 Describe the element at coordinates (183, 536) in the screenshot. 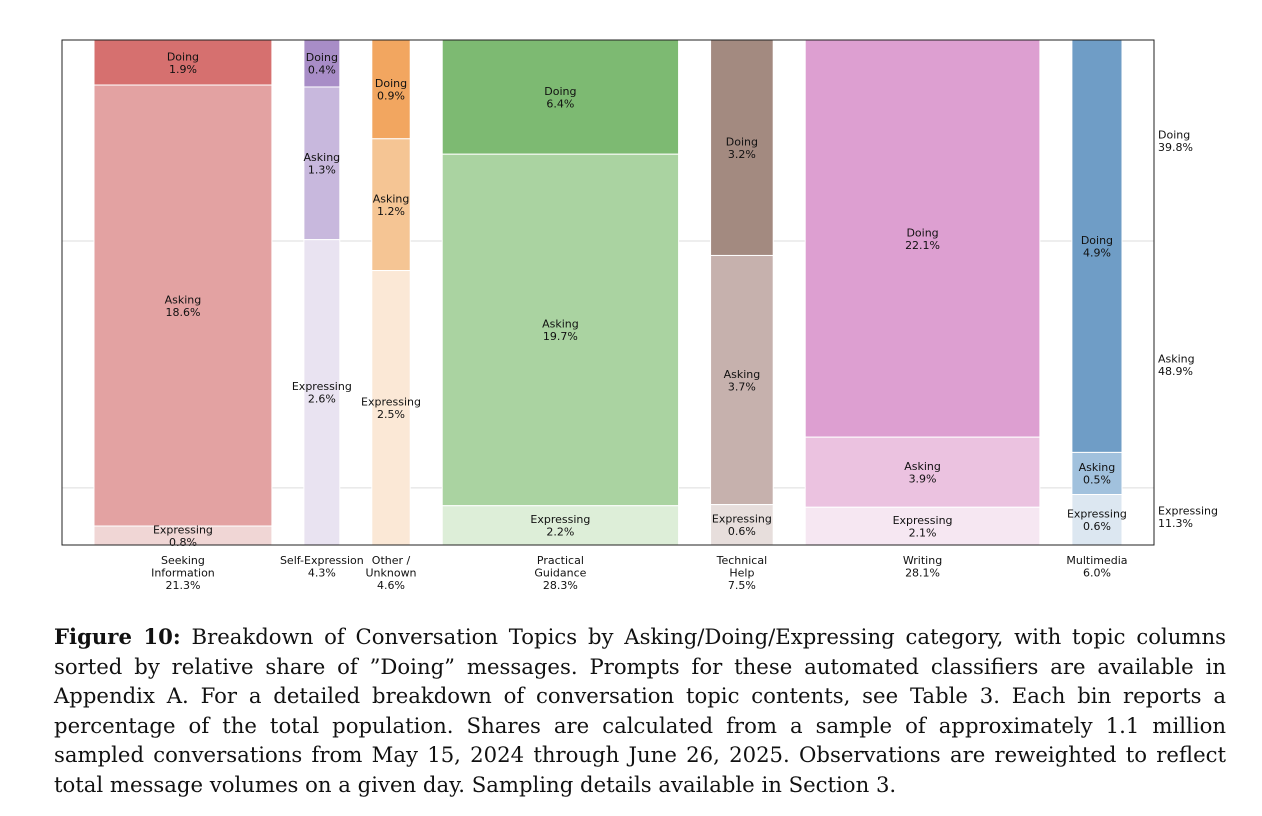

I see `label-seeking-information-expressing: Expressing 0.8%` at that location.